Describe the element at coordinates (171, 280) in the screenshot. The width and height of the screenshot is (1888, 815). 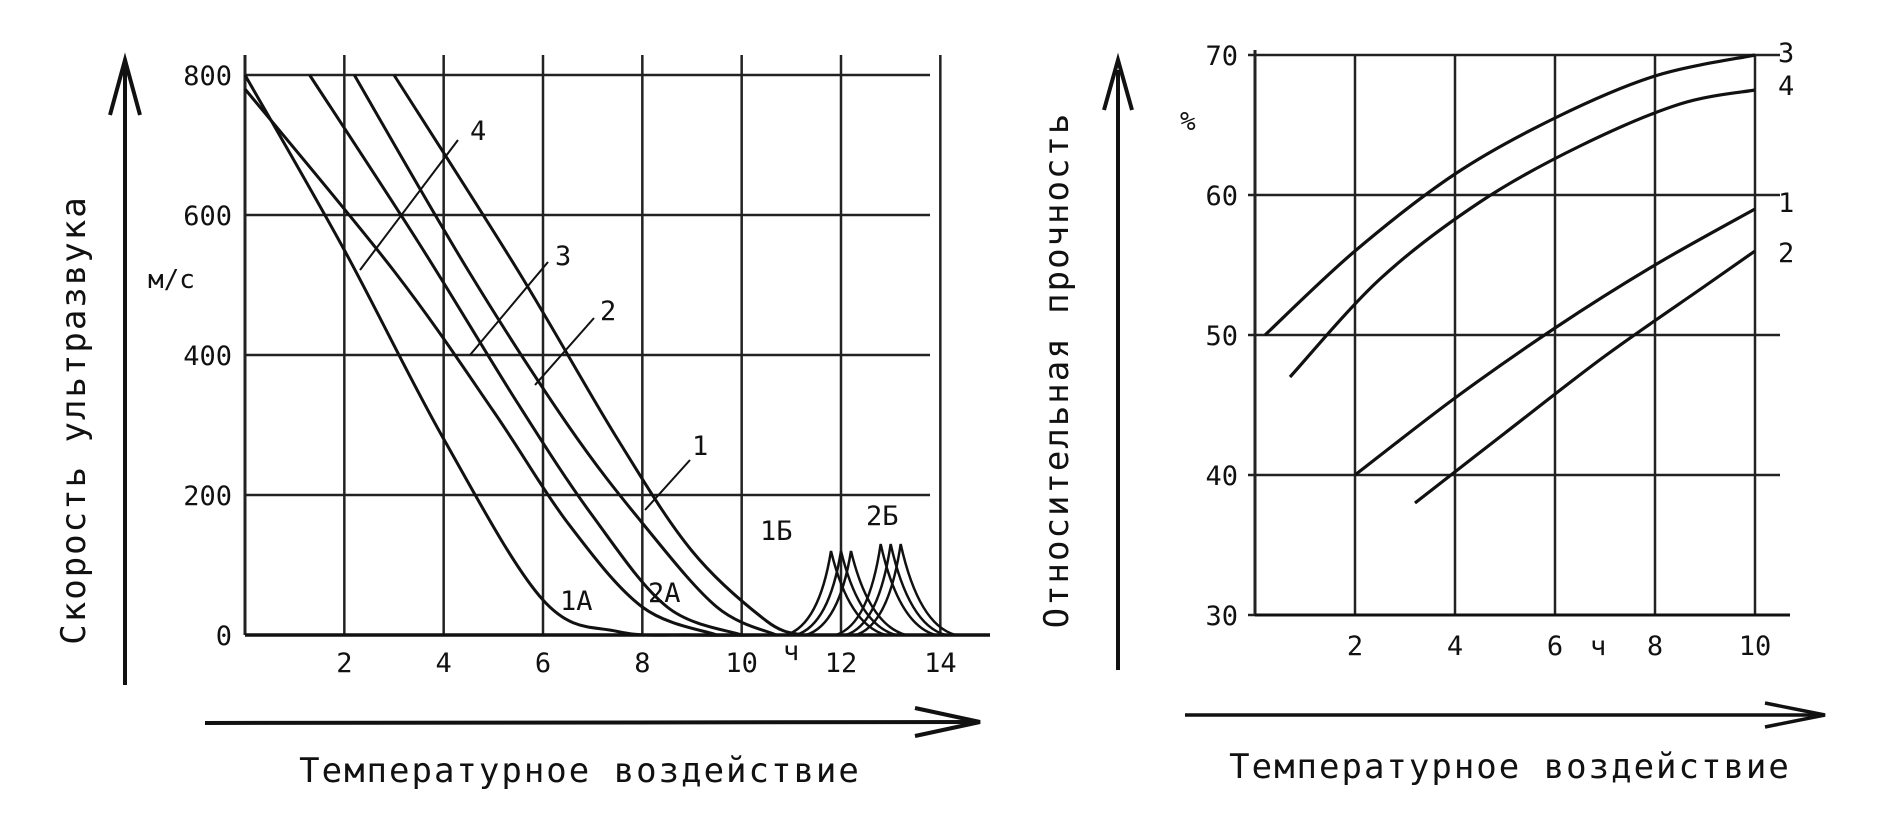
I see `left-y-unit: м/с` at that location.